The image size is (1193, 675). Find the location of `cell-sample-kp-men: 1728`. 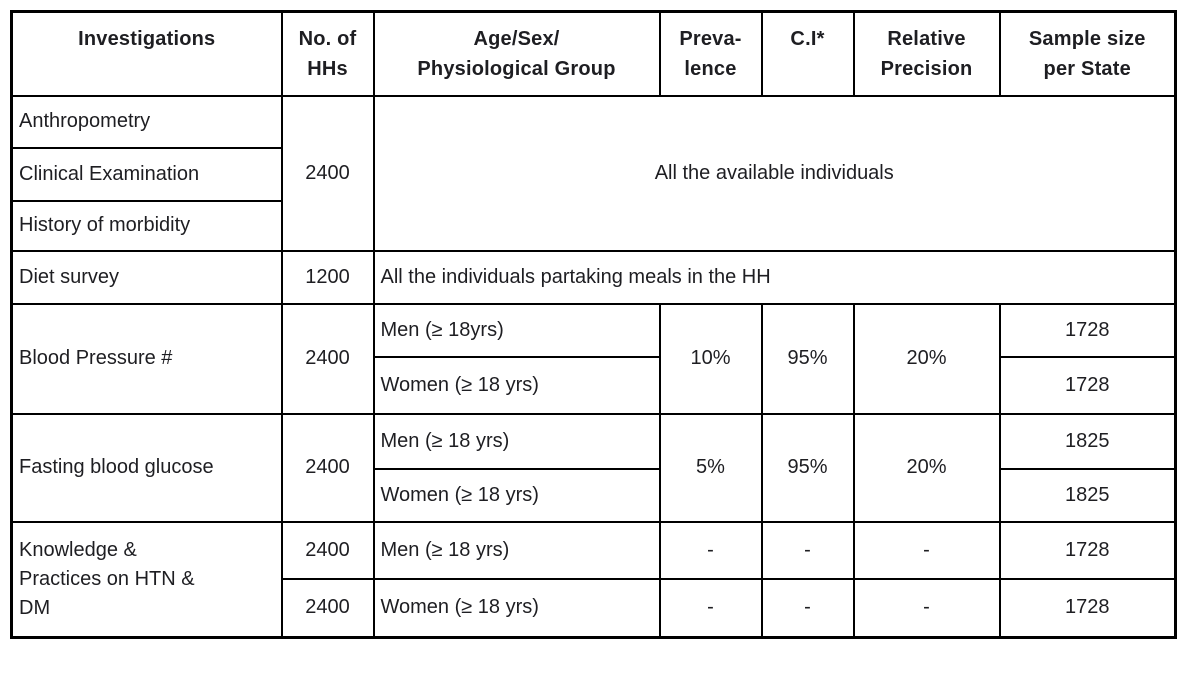

cell-sample-kp-men: 1728 is located at coordinates (1087, 550).